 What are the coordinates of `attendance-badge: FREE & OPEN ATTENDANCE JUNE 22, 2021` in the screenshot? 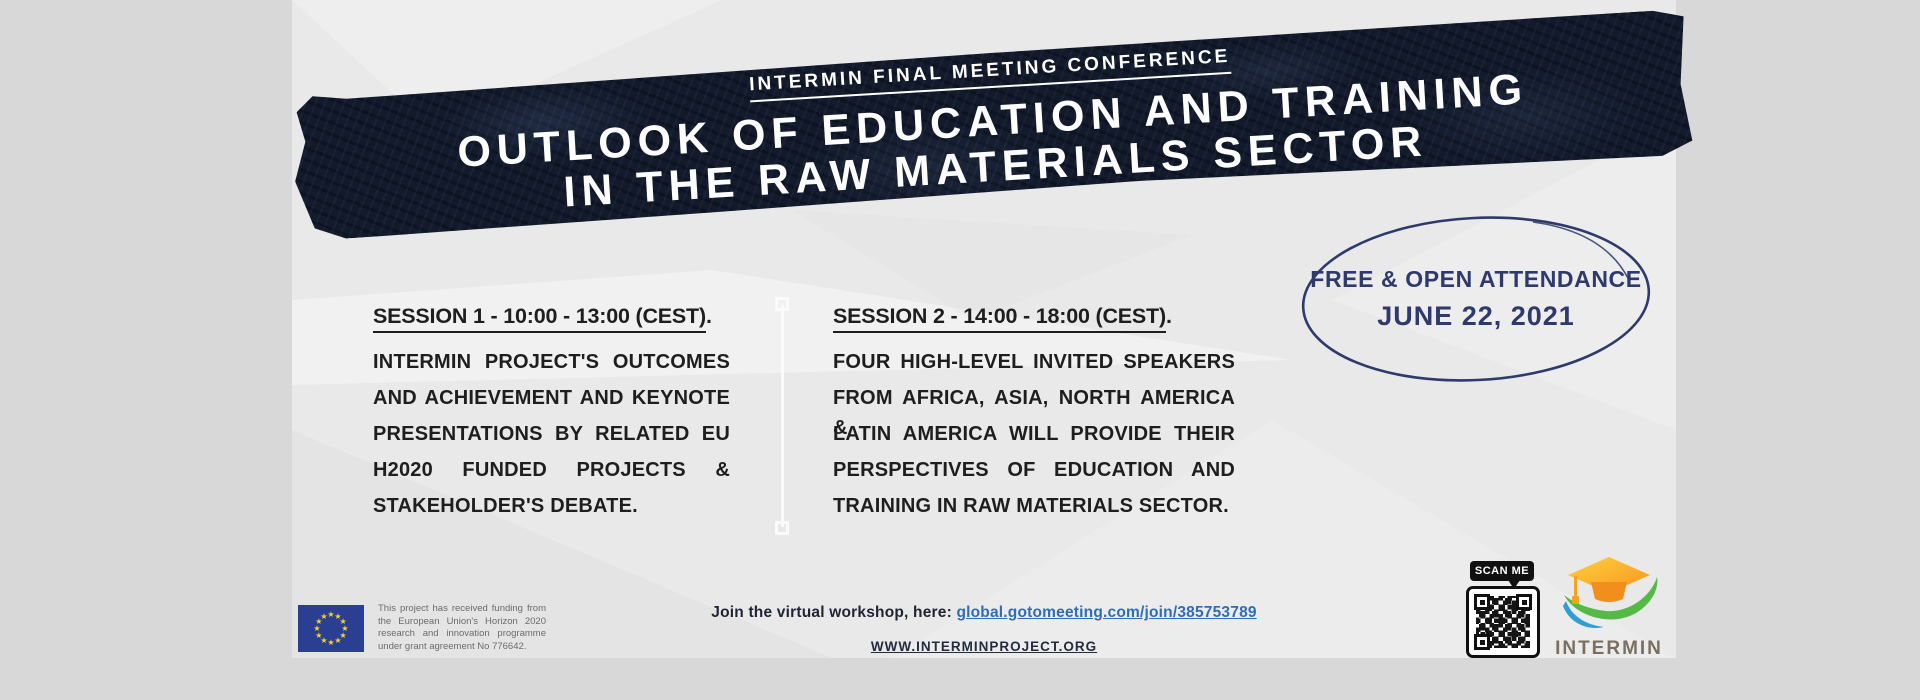 It's located at (1476, 299).